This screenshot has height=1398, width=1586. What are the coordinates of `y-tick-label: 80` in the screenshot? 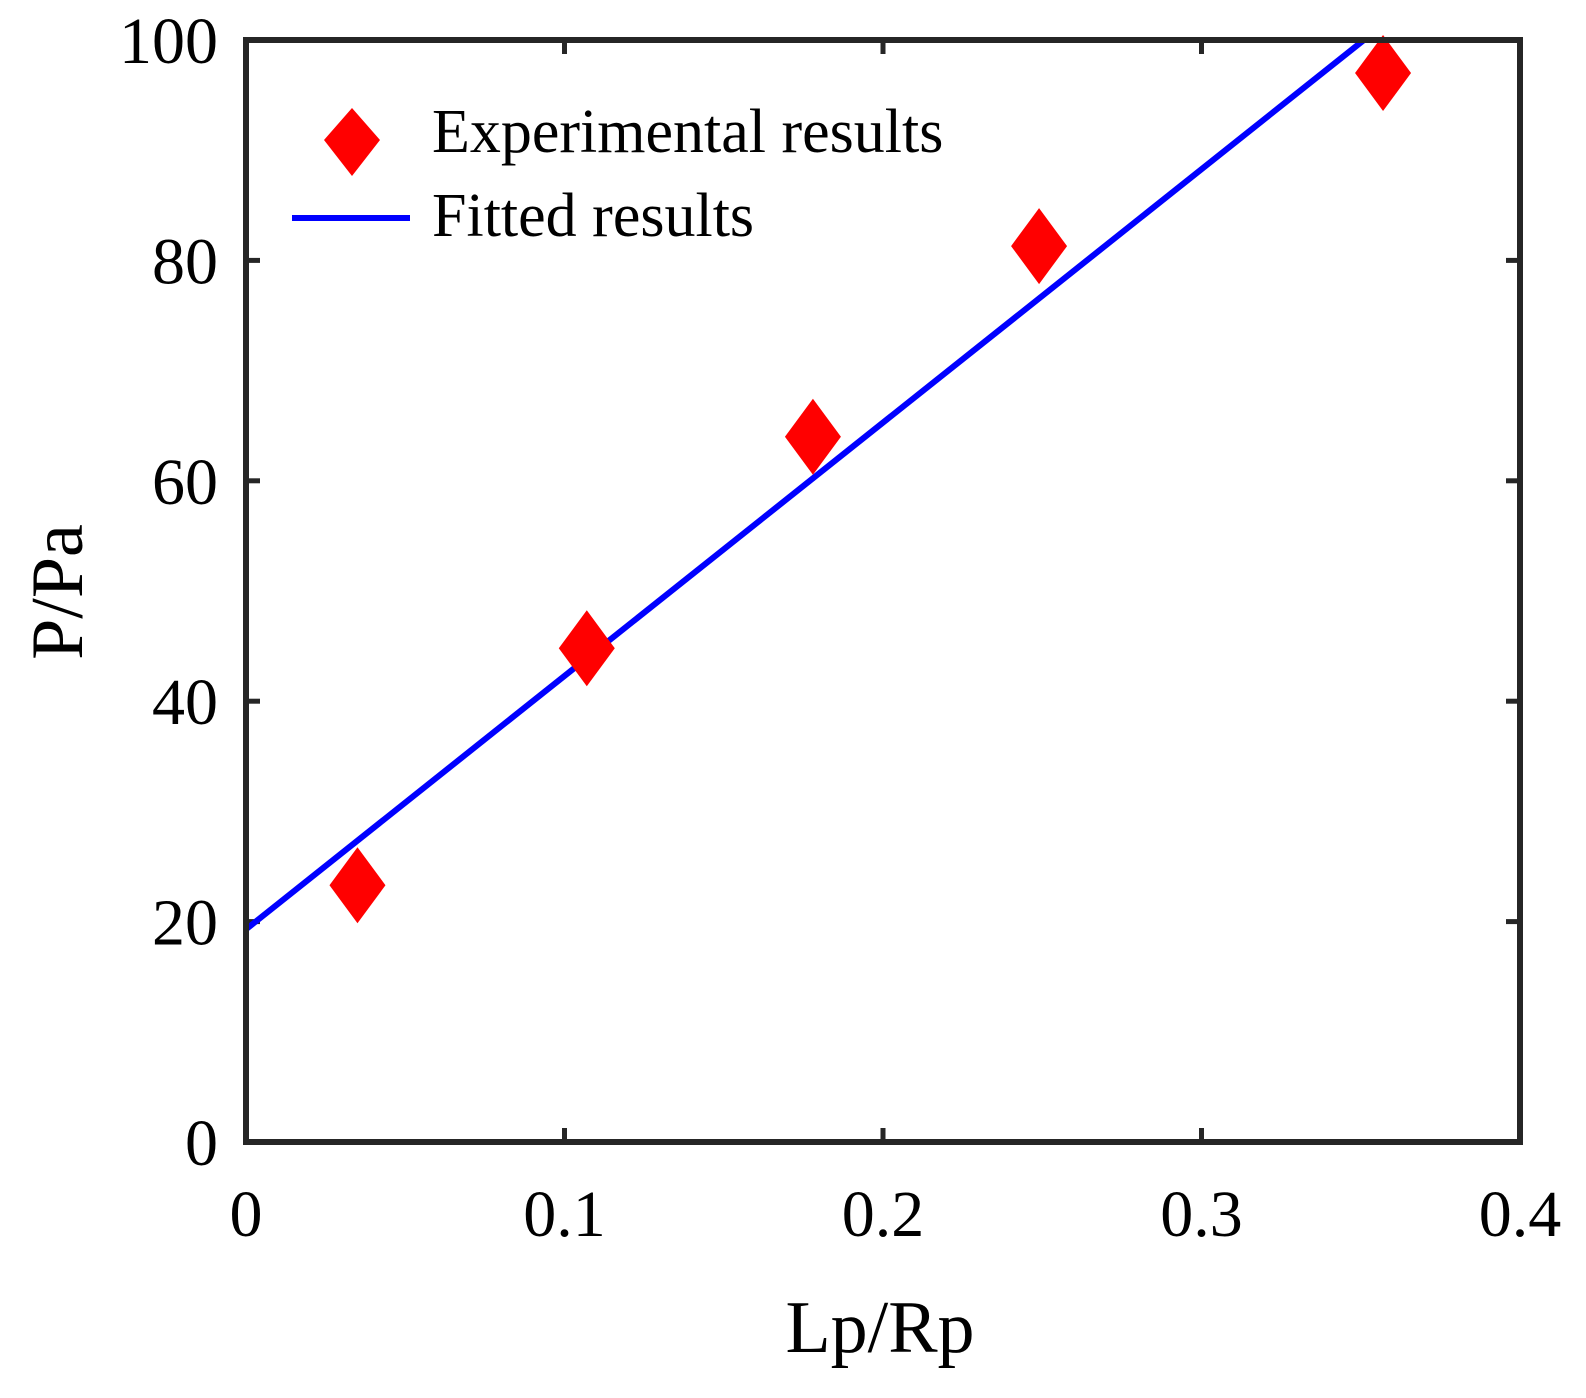 It's located at (185, 261).